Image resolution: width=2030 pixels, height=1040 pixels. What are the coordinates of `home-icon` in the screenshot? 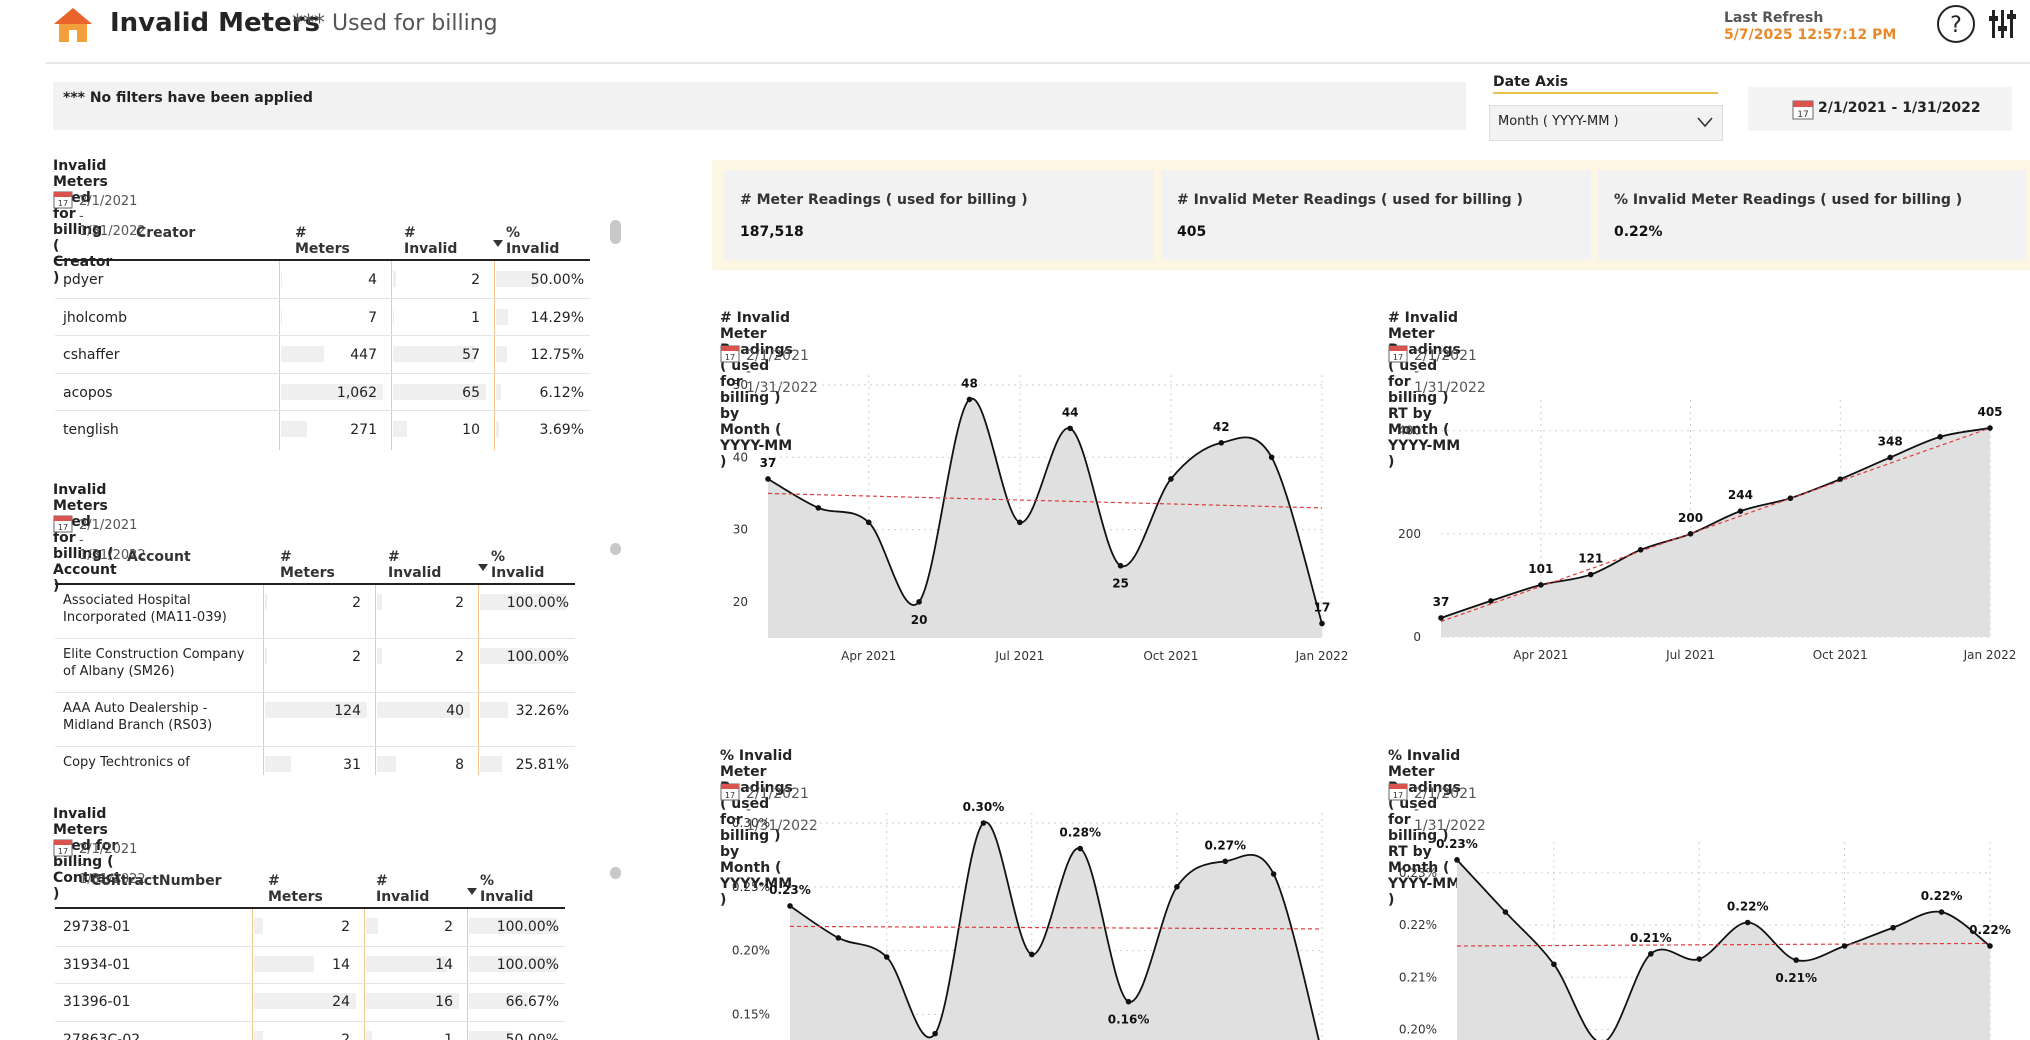 It's located at (73, 25).